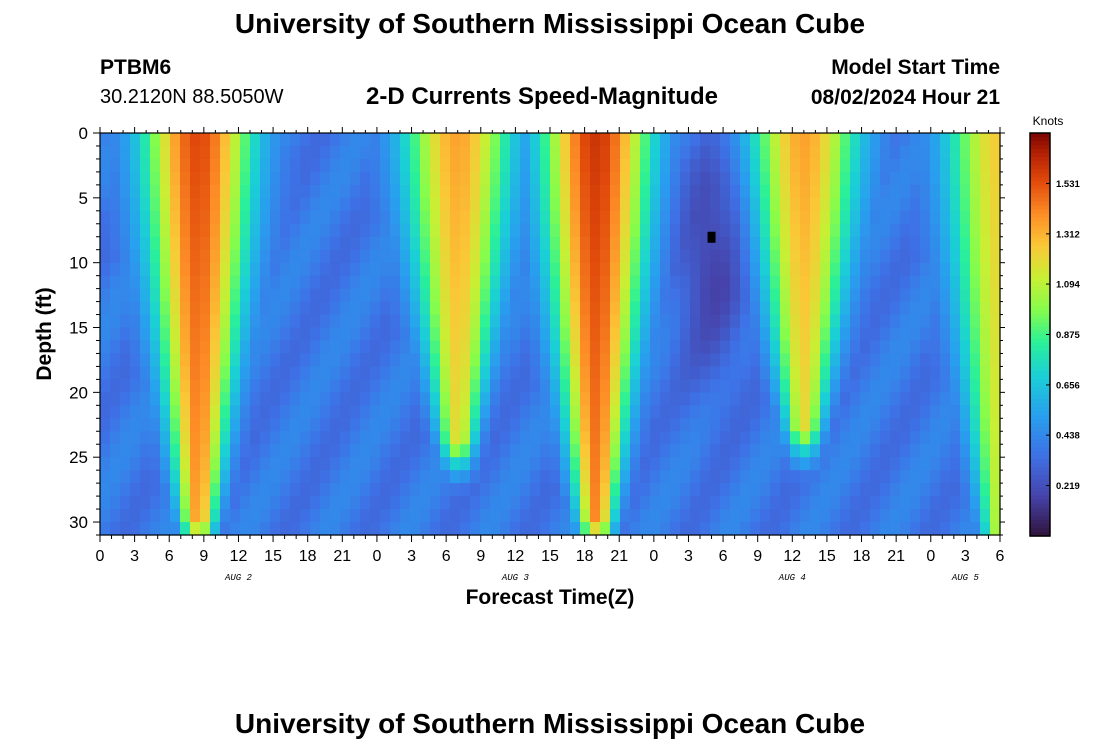 This screenshot has height=750, width=1100. What do you see at coordinates (542, 96) in the screenshot?
I see `plot-subtitle: 2-D Currents Speed-Magnitude` at bounding box center [542, 96].